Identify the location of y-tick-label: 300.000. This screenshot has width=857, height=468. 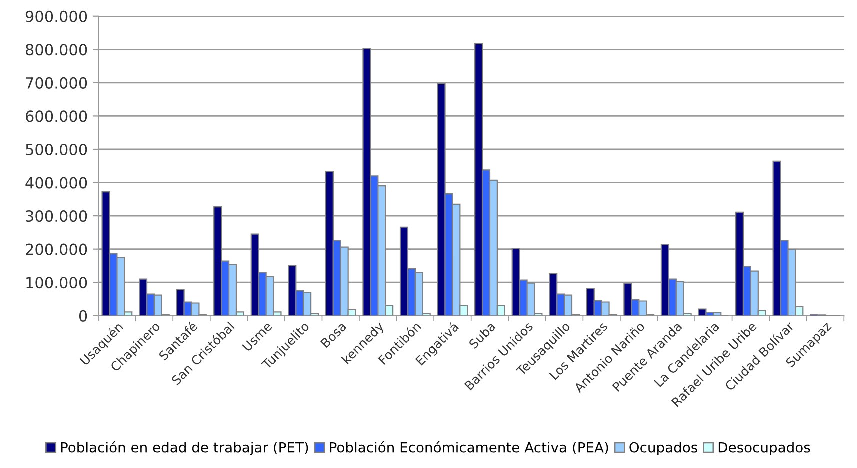
(57, 216).